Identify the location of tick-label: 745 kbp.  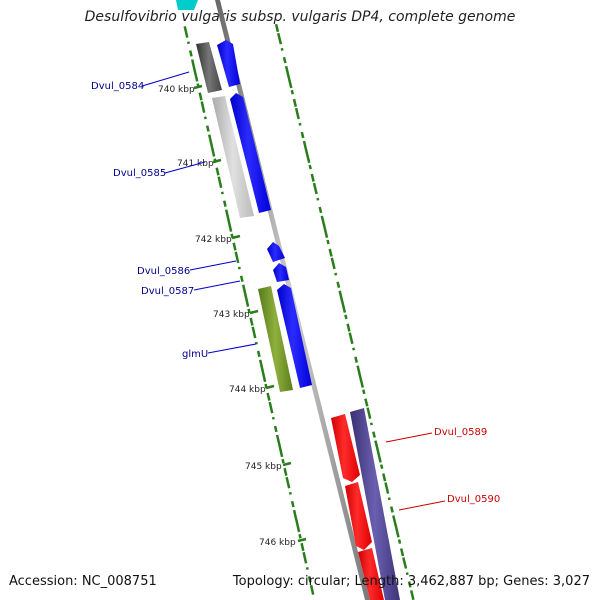
(263, 467).